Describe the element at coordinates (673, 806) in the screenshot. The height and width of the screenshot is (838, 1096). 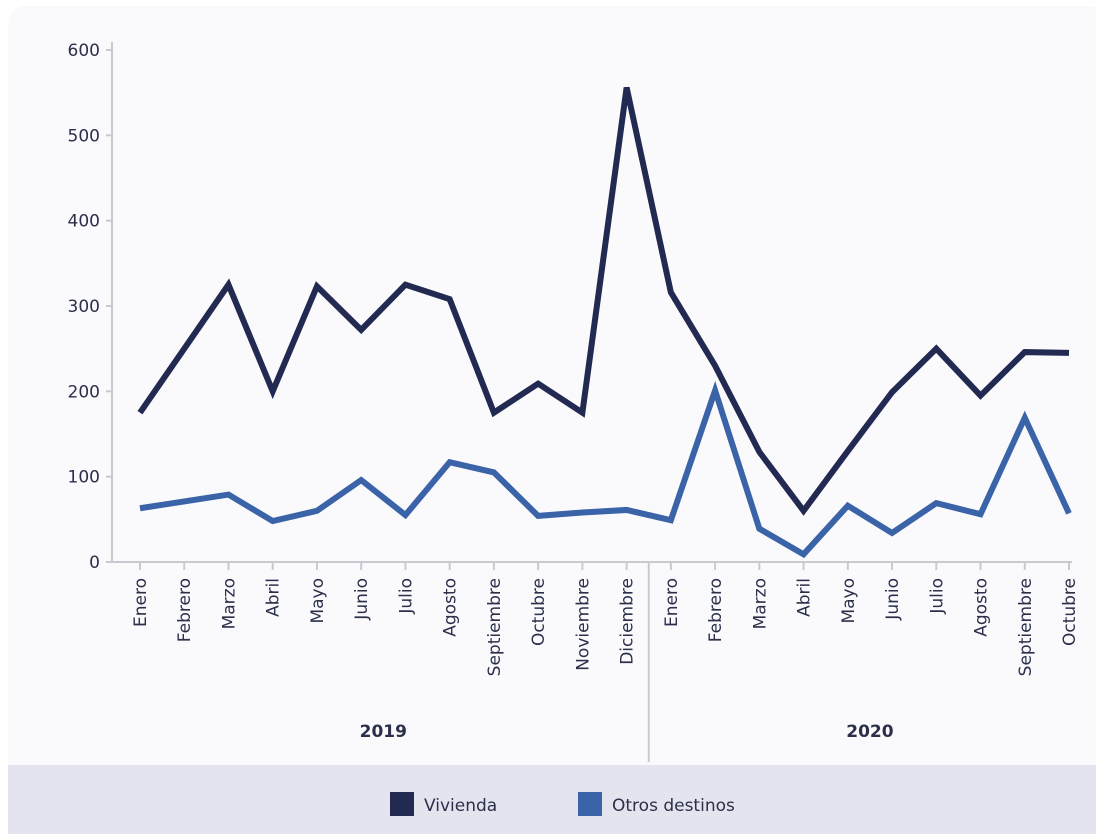
I see `legend-label: Otros destinos` at that location.